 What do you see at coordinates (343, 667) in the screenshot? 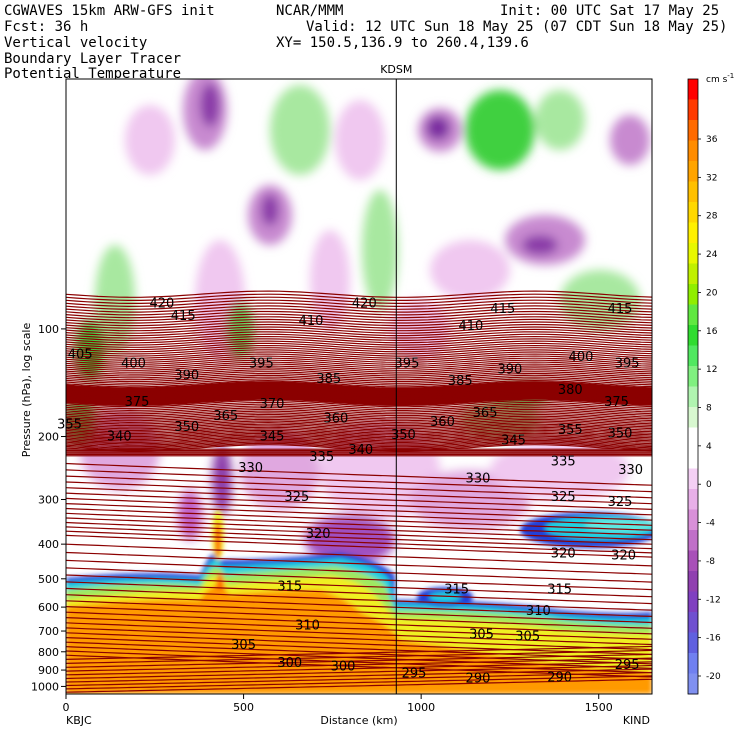
I see `theta-contour-label: 300` at bounding box center [343, 667].